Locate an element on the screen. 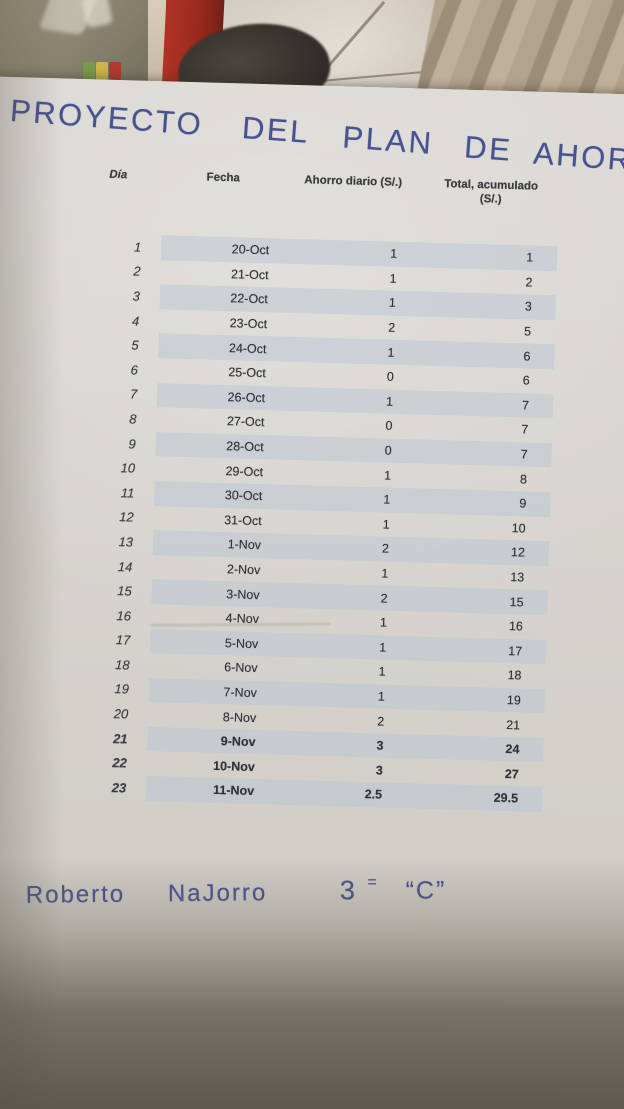  cell-total: 24 is located at coordinates (475, 748).